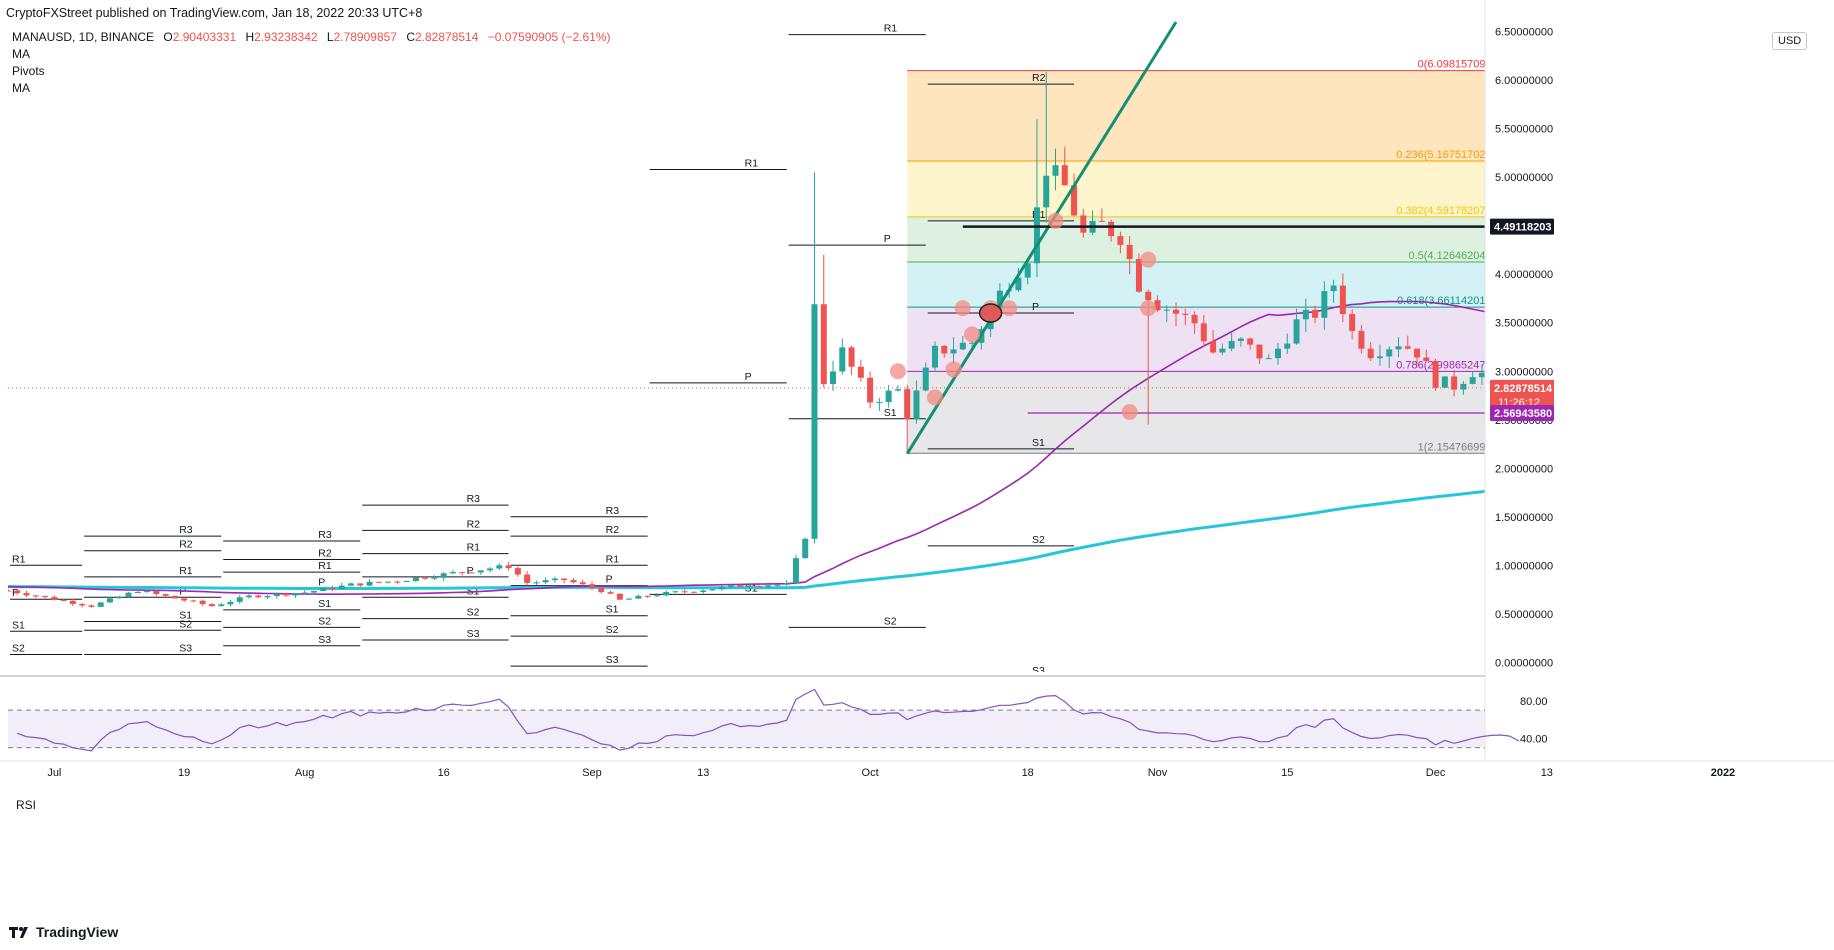 The image size is (1834, 950). I want to click on indicator-pivots: Pivots, so click(28, 71).